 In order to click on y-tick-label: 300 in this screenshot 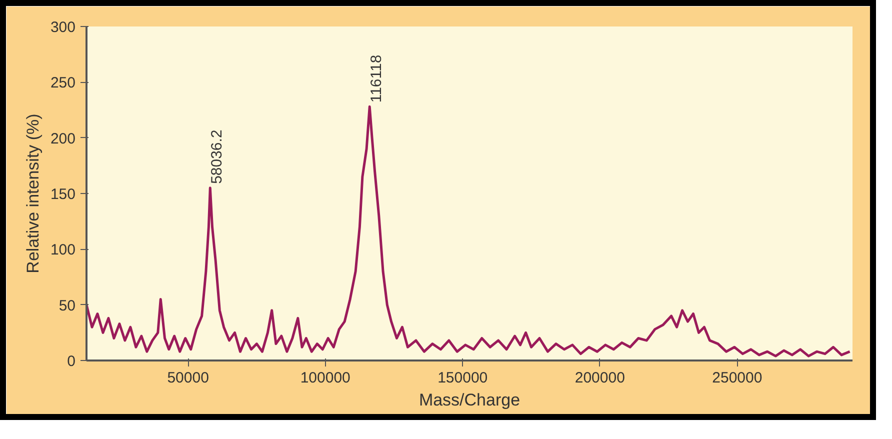, I will do `click(63, 27)`.